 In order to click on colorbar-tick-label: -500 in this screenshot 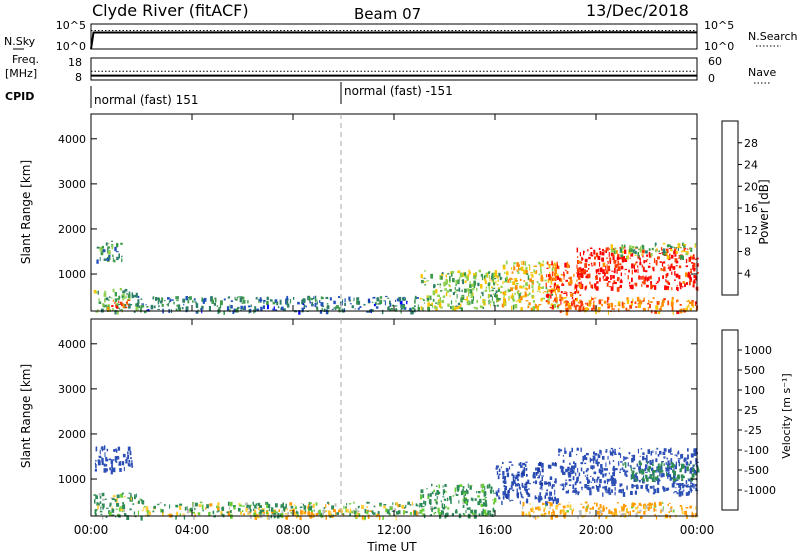, I will do `click(756, 470)`.